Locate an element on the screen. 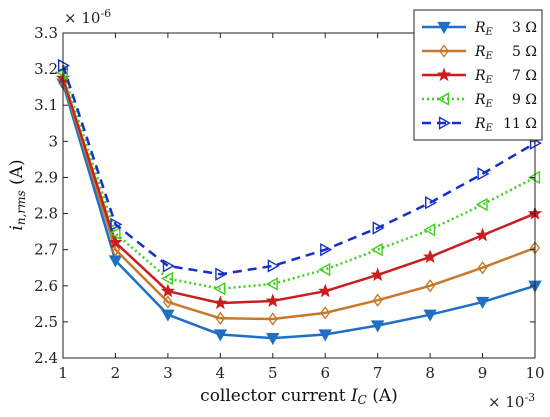 This screenshot has height=417, width=550. x-tick-label: 9 is located at coordinates (483, 373).